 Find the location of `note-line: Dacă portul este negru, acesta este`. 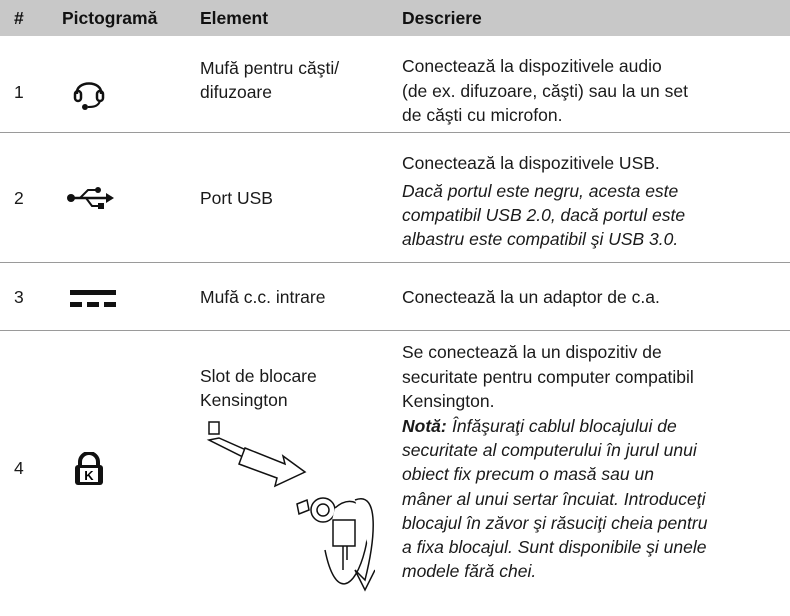

note-line: Dacă portul este negru, acesta este is located at coordinates (540, 191).